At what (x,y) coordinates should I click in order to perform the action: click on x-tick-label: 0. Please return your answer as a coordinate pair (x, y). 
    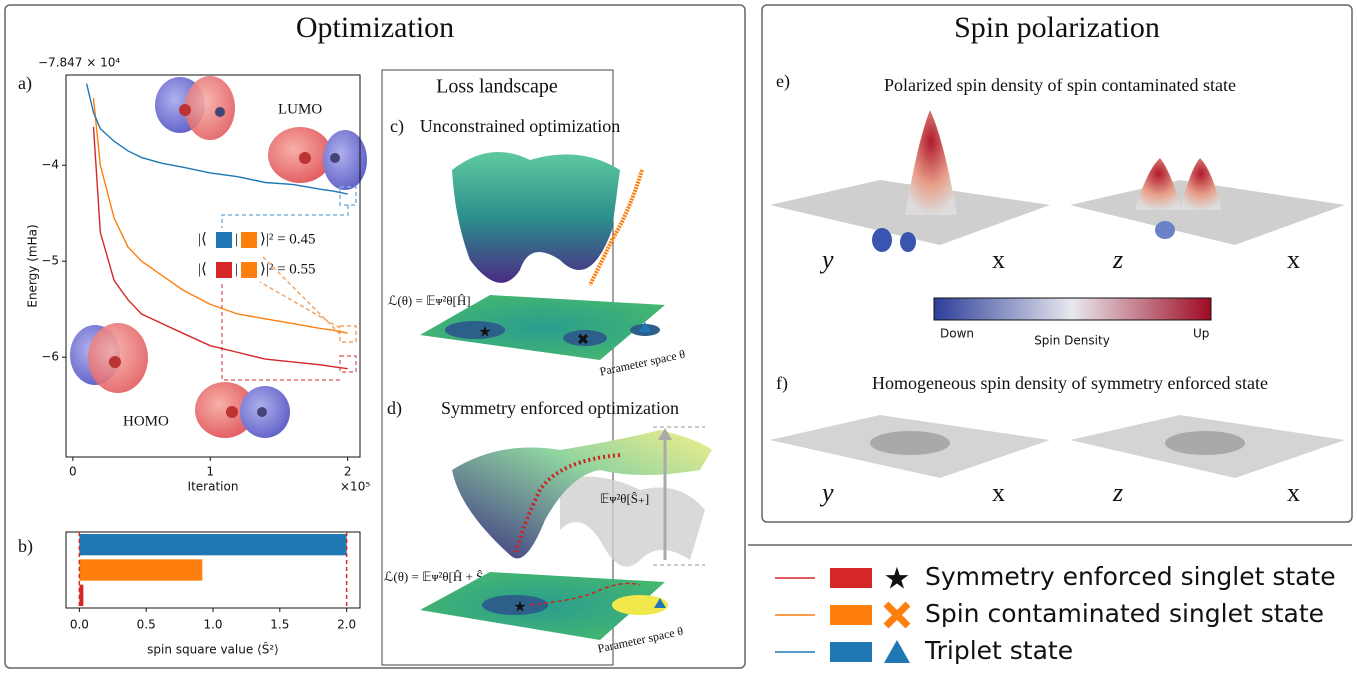
    Looking at the image, I should click on (73, 472).